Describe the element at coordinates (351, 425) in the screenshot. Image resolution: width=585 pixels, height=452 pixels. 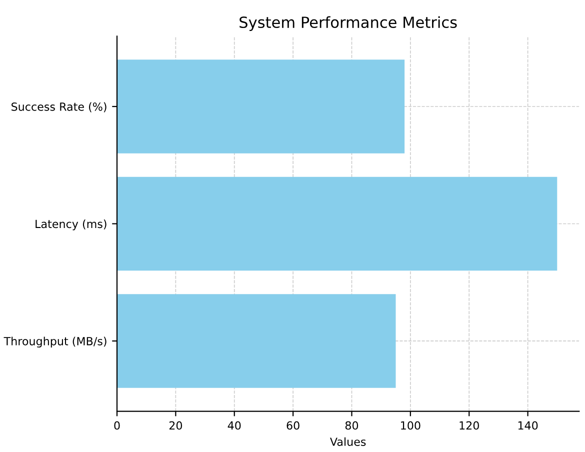
I see `x-tick-label: 80` at that location.